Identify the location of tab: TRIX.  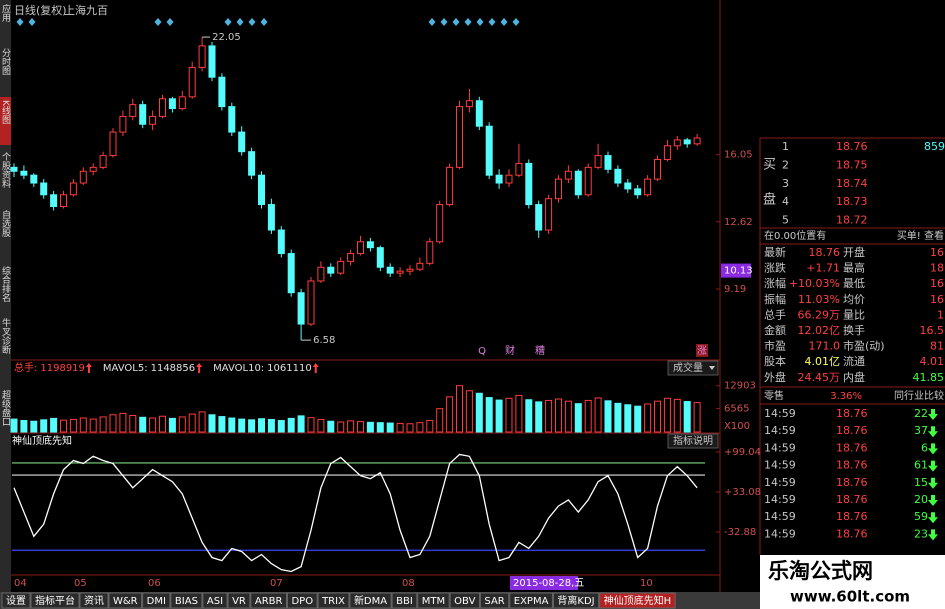
(333, 601).